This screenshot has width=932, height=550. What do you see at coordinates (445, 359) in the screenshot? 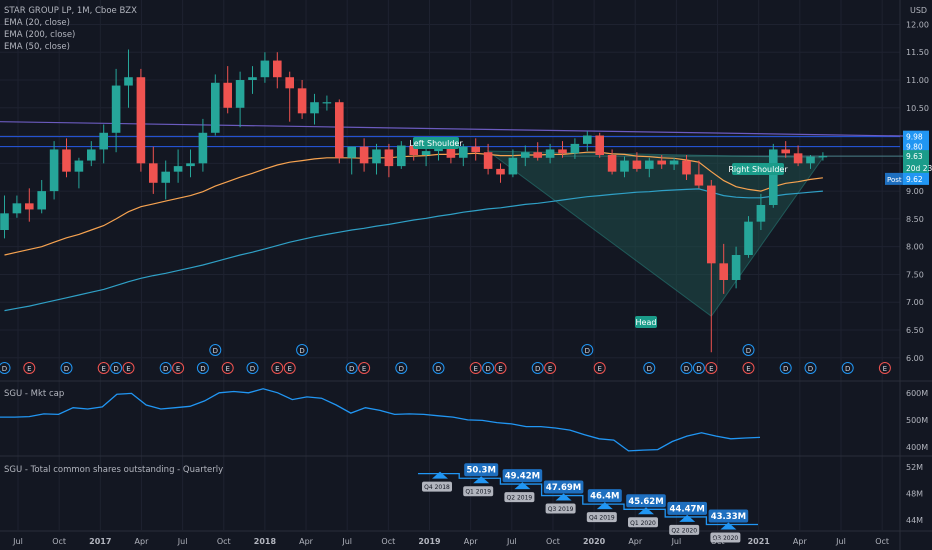
I see `events-row: D E D E D E D E DDE D E EDD E D D E D E D EDE D D D EDE D D D E` at bounding box center [445, 359].